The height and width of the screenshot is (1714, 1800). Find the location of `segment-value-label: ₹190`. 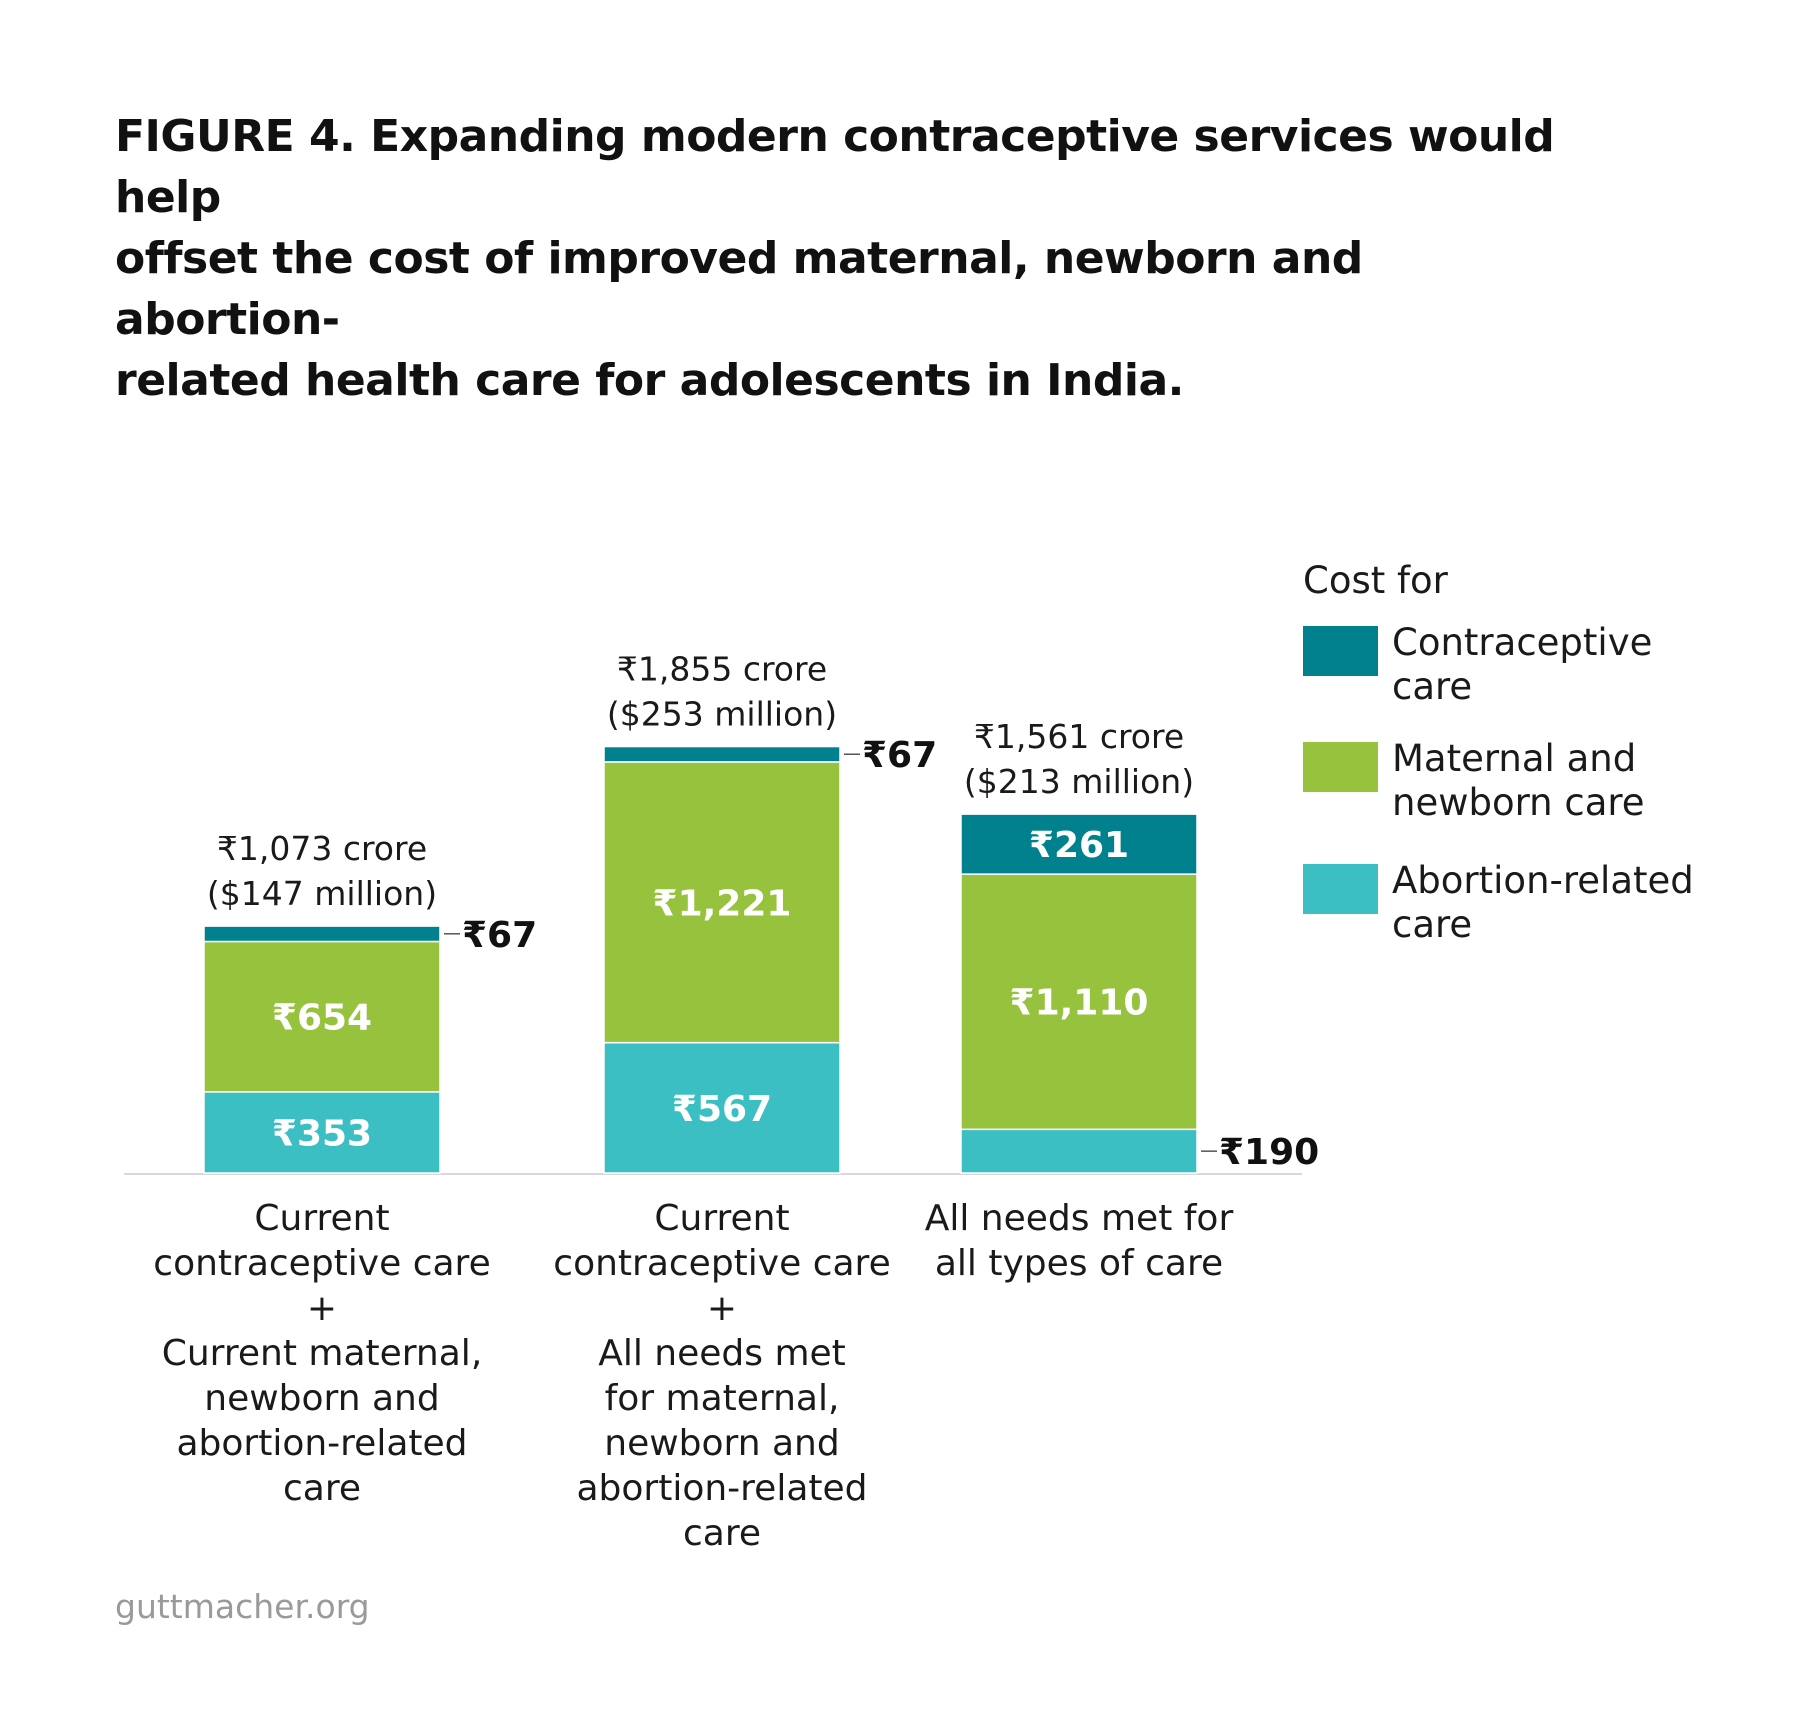

segment-value-label: ₹190 is located at coordinates (1269, 1152).